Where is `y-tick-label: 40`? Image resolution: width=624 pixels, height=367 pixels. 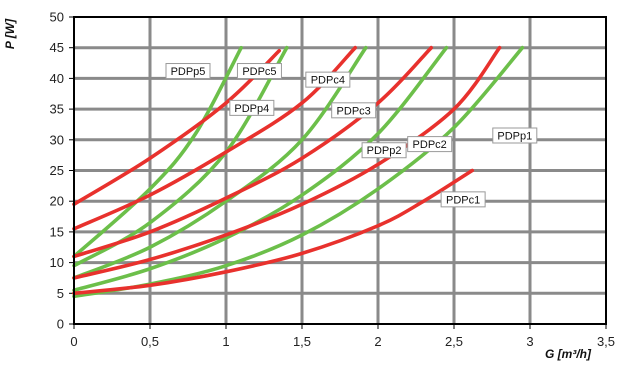 y-tick-label: 40 is located at coordinates (57, 78).